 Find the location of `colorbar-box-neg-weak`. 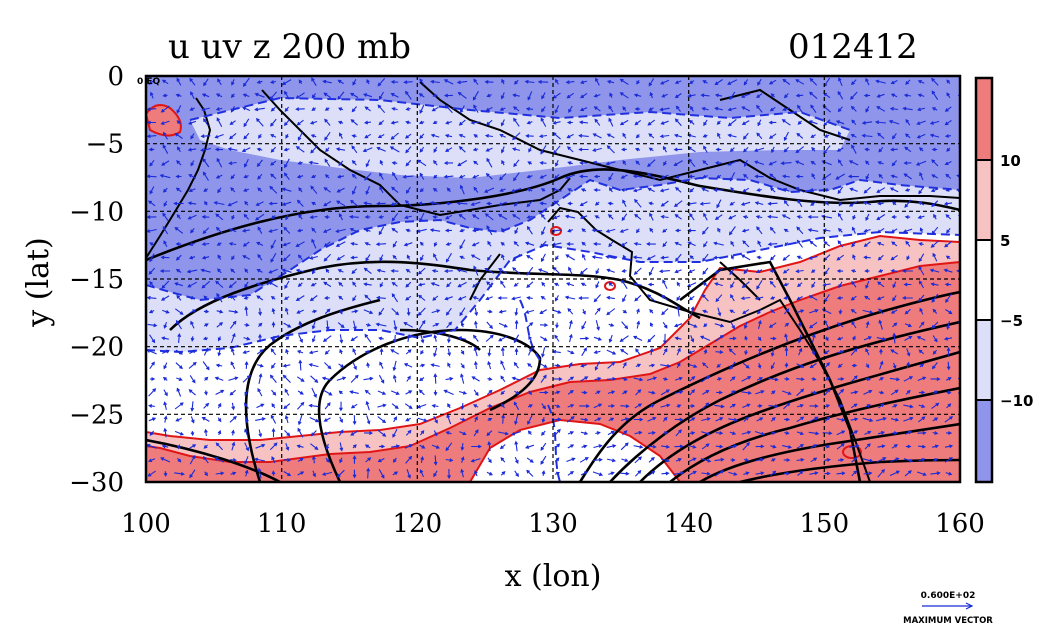

colorbar-box-neg-weak is located at coordinates (984, 360).